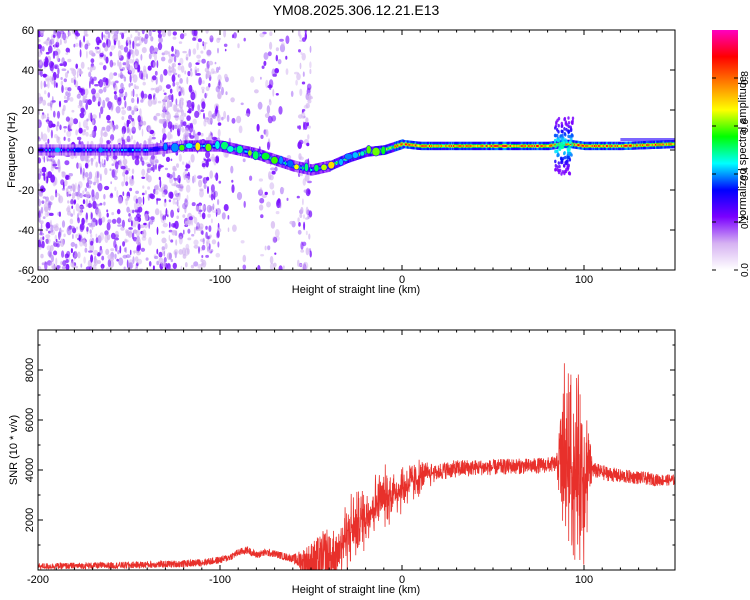  Describe the element at coordinates (356, 290) in the screenshot. I see `spectrogram-x-axis-label: Height of straight line (km)` at that location.